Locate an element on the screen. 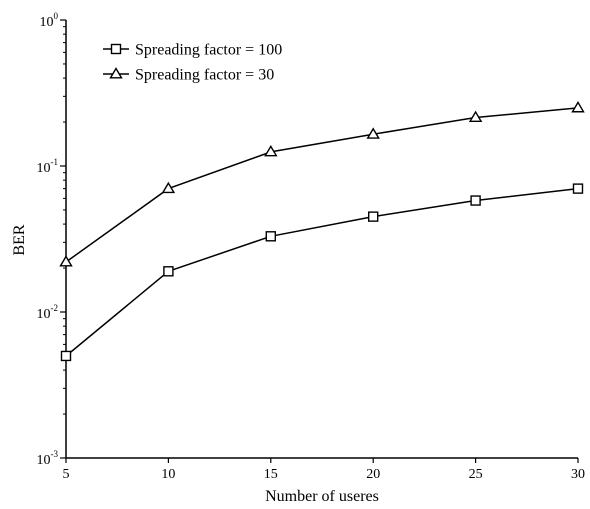  legend-item: Spreading factor = 100 is located at coordinates (192, 50).